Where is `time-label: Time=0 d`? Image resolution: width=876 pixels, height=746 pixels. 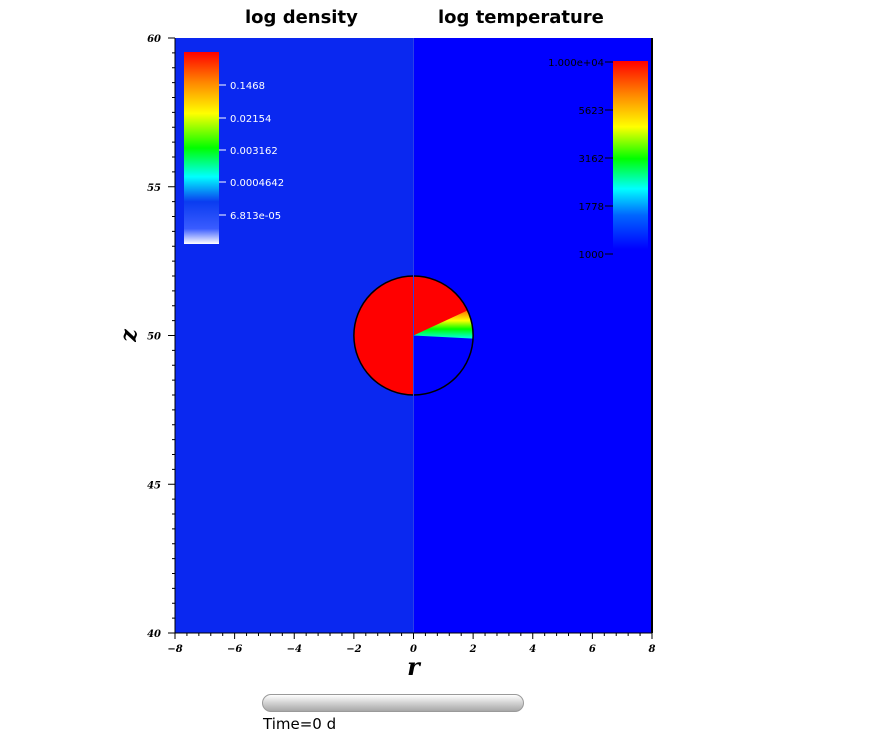
time-label: Time=0 d is located at coordinates (300, 724).